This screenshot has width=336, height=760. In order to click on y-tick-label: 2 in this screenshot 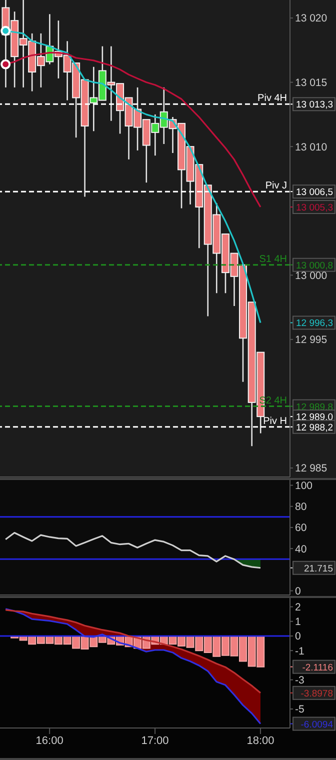, I will do `click(298, 607)`.